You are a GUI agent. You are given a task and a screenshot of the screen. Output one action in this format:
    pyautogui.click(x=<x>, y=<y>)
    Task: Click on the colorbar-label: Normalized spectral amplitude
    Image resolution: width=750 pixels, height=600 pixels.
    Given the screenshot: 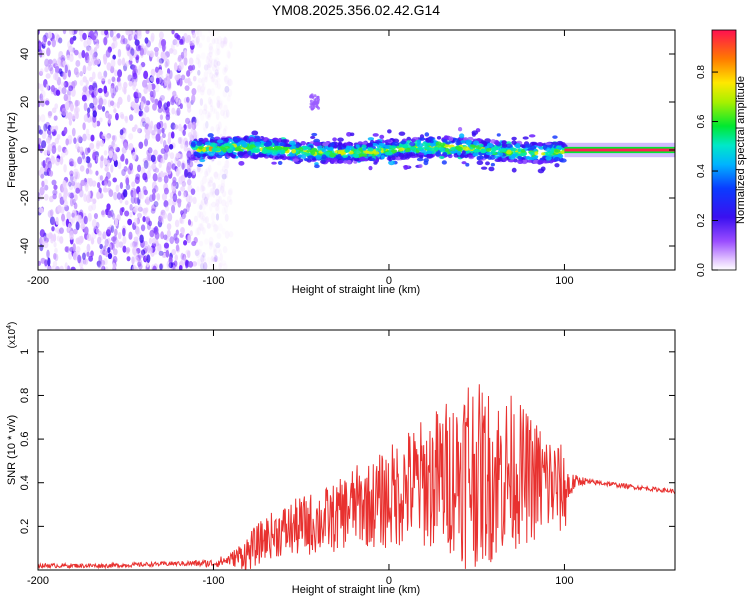 What is the action you would take?
    pyautogui.click(x=741, y=150)
    